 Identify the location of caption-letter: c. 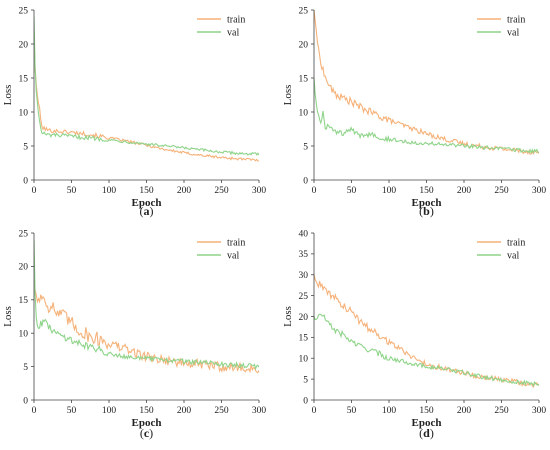
(147, 433).